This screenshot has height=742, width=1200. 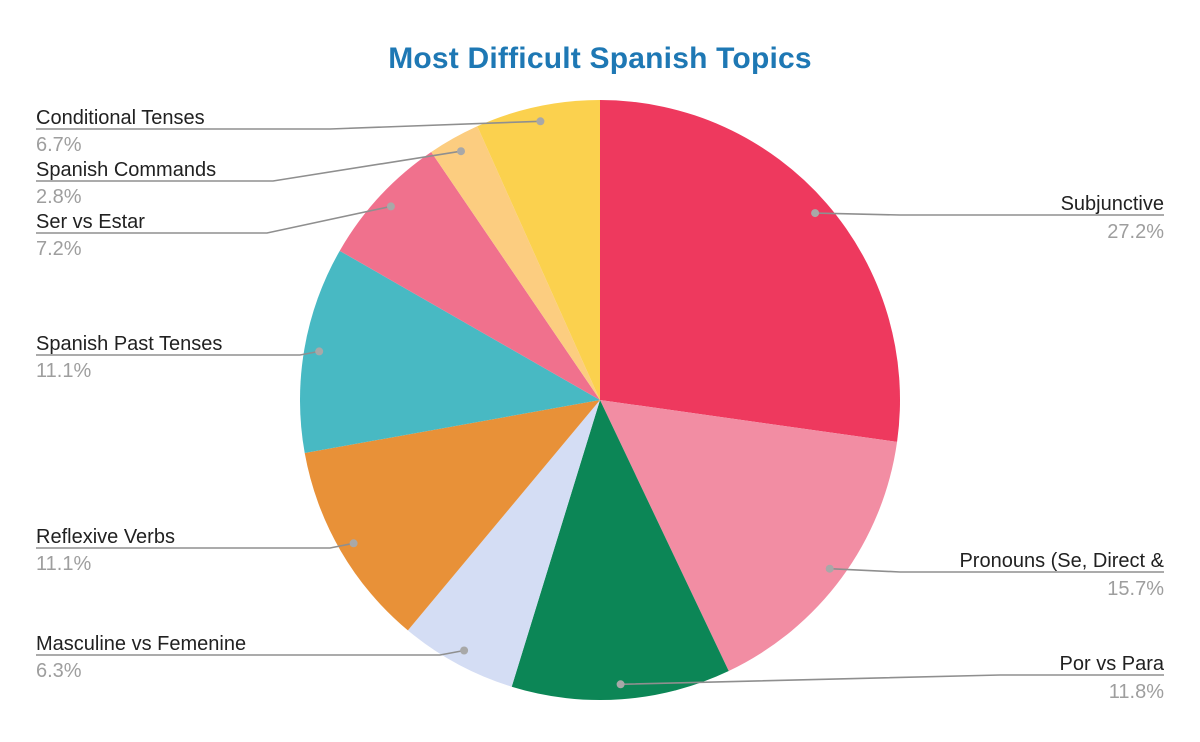 I want to click on pie-slice-subjunctive, so click(x=750, y=271).